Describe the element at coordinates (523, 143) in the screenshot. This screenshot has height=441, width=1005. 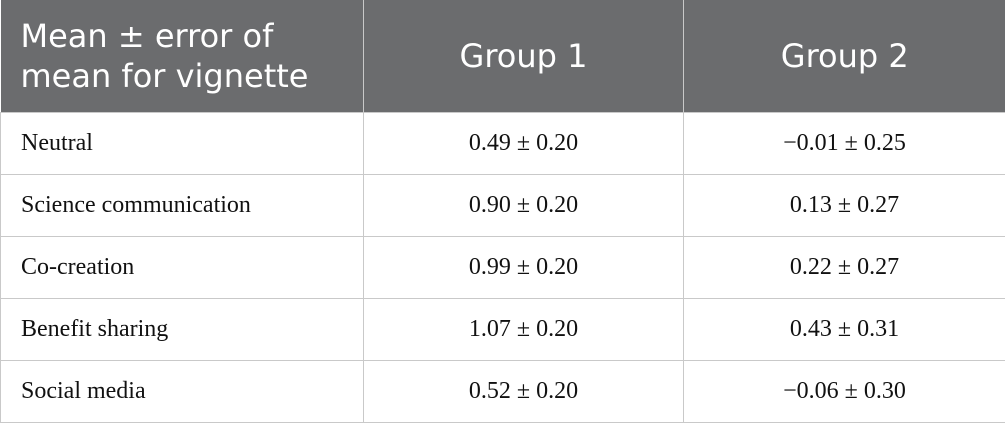
I see `value-cell: 0.49 ± 0.20` at that location.